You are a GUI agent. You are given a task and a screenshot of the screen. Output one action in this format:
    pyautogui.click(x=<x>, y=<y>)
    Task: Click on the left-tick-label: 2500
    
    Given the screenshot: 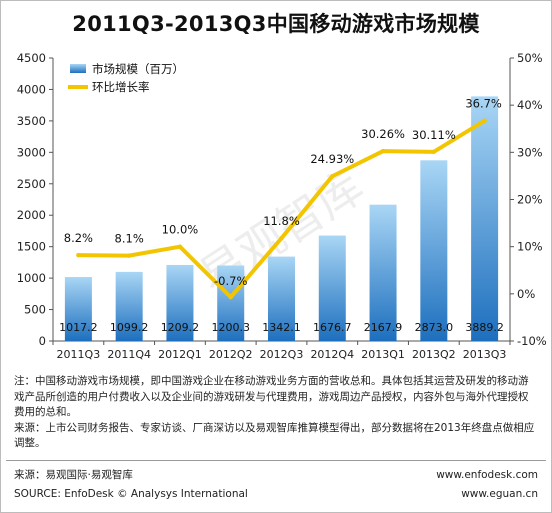 What is the action you would take?
    pyautogui.click(x=31, y=184)
    